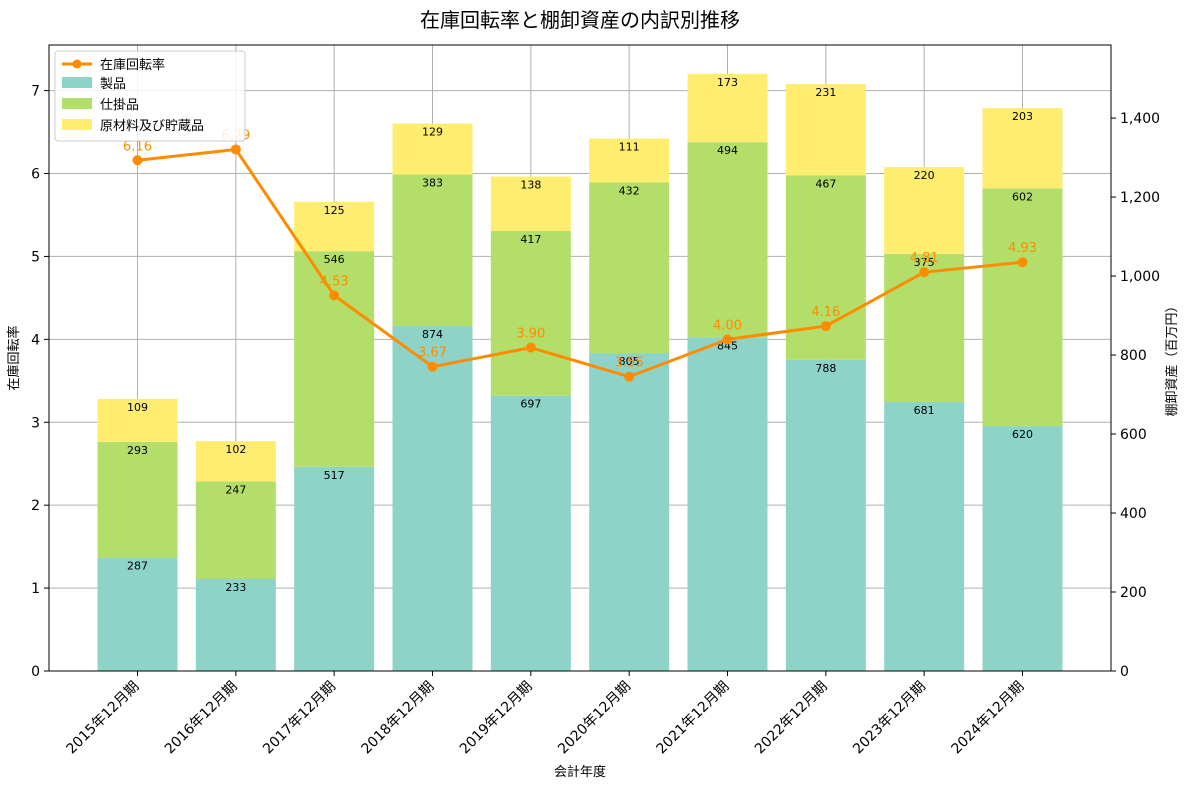 The width and height of the screenshot is (1190, 789). What do you see at coordinates (693, 718) in the screenshot?
I see `x-tick-label: 2021年12月期` at bounding box center [693, 718].